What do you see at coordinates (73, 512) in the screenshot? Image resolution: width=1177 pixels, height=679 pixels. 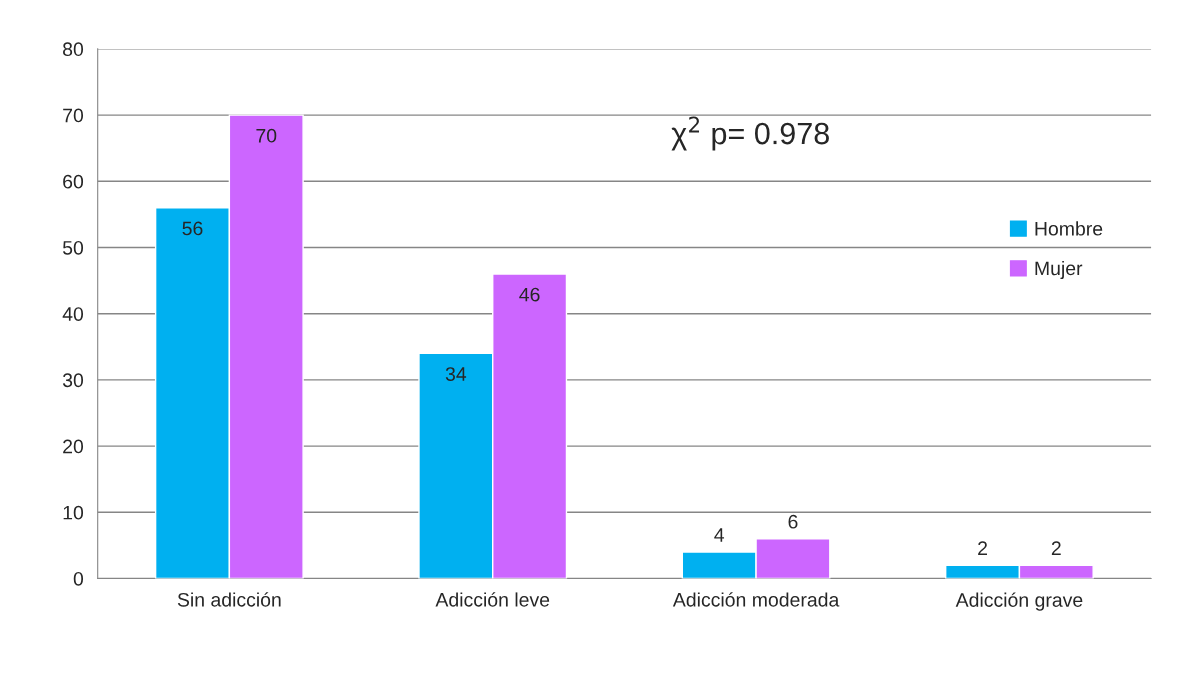 I see `y-tick-label: 10` at bounding box center [73, 512].